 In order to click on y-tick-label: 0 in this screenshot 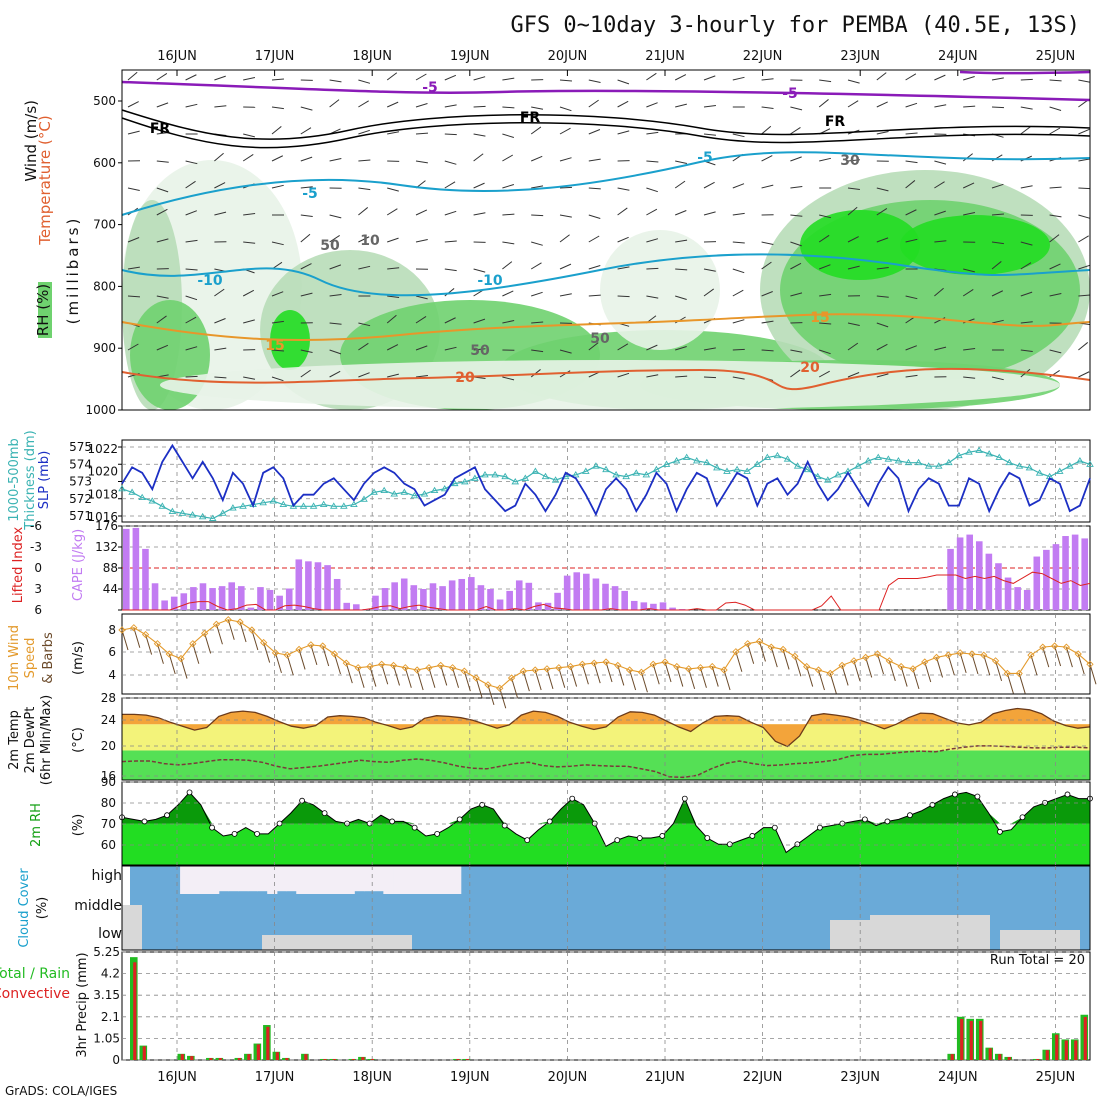, I will do `click(38, 568)`.